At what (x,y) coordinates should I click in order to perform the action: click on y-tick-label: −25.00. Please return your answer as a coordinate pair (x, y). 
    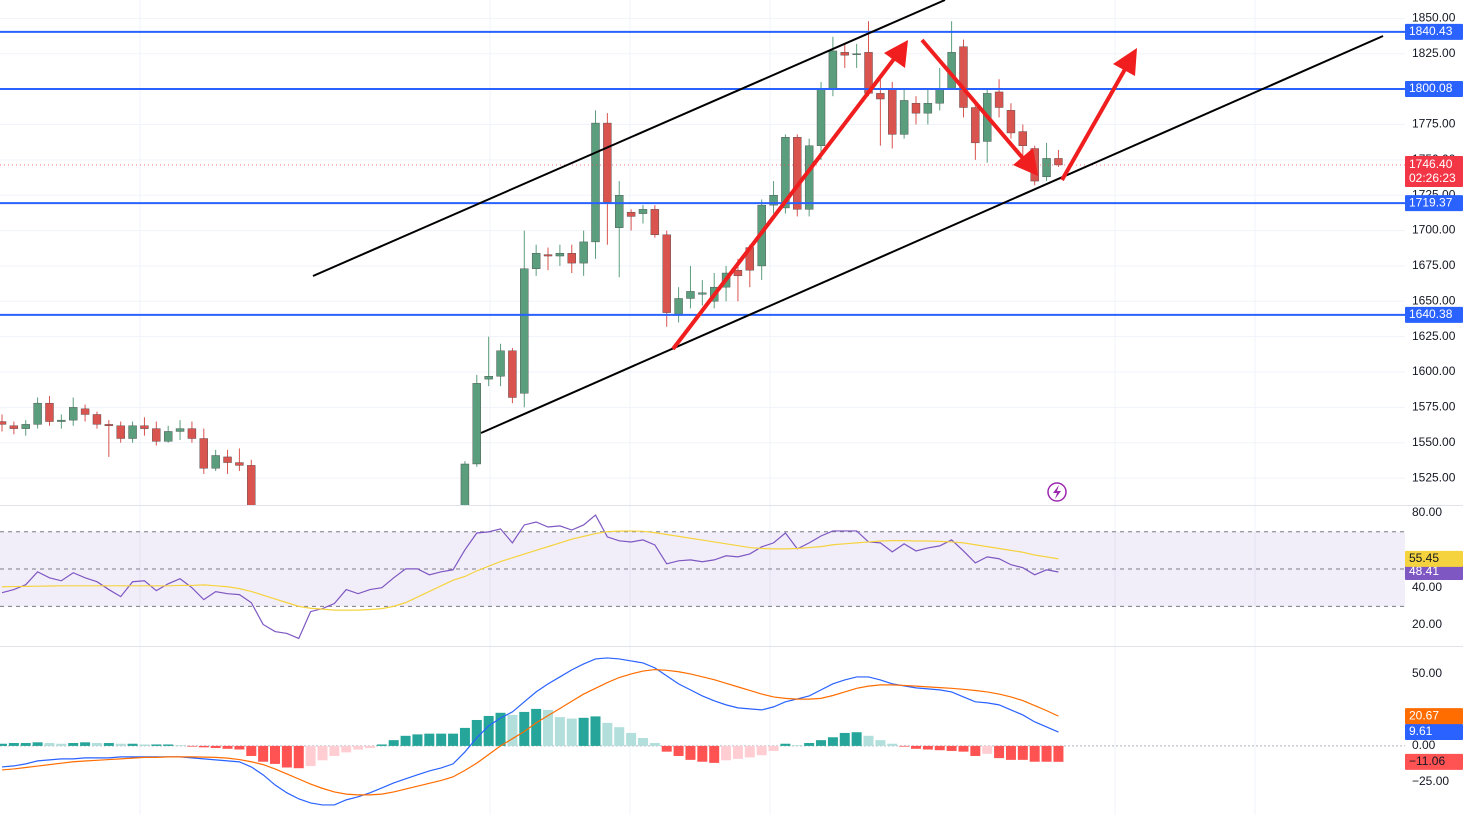
    Looking at the image, I should click on (1430, 781).